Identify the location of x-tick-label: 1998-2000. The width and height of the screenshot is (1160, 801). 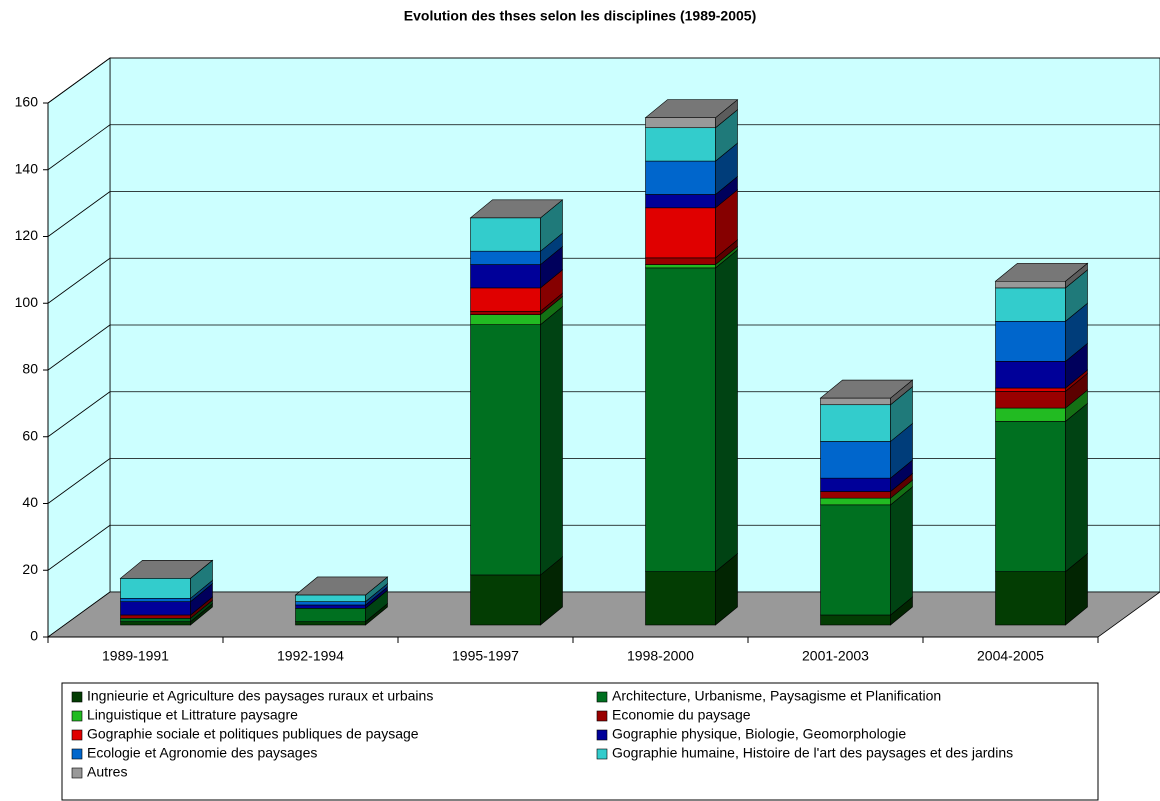
(660, 656).